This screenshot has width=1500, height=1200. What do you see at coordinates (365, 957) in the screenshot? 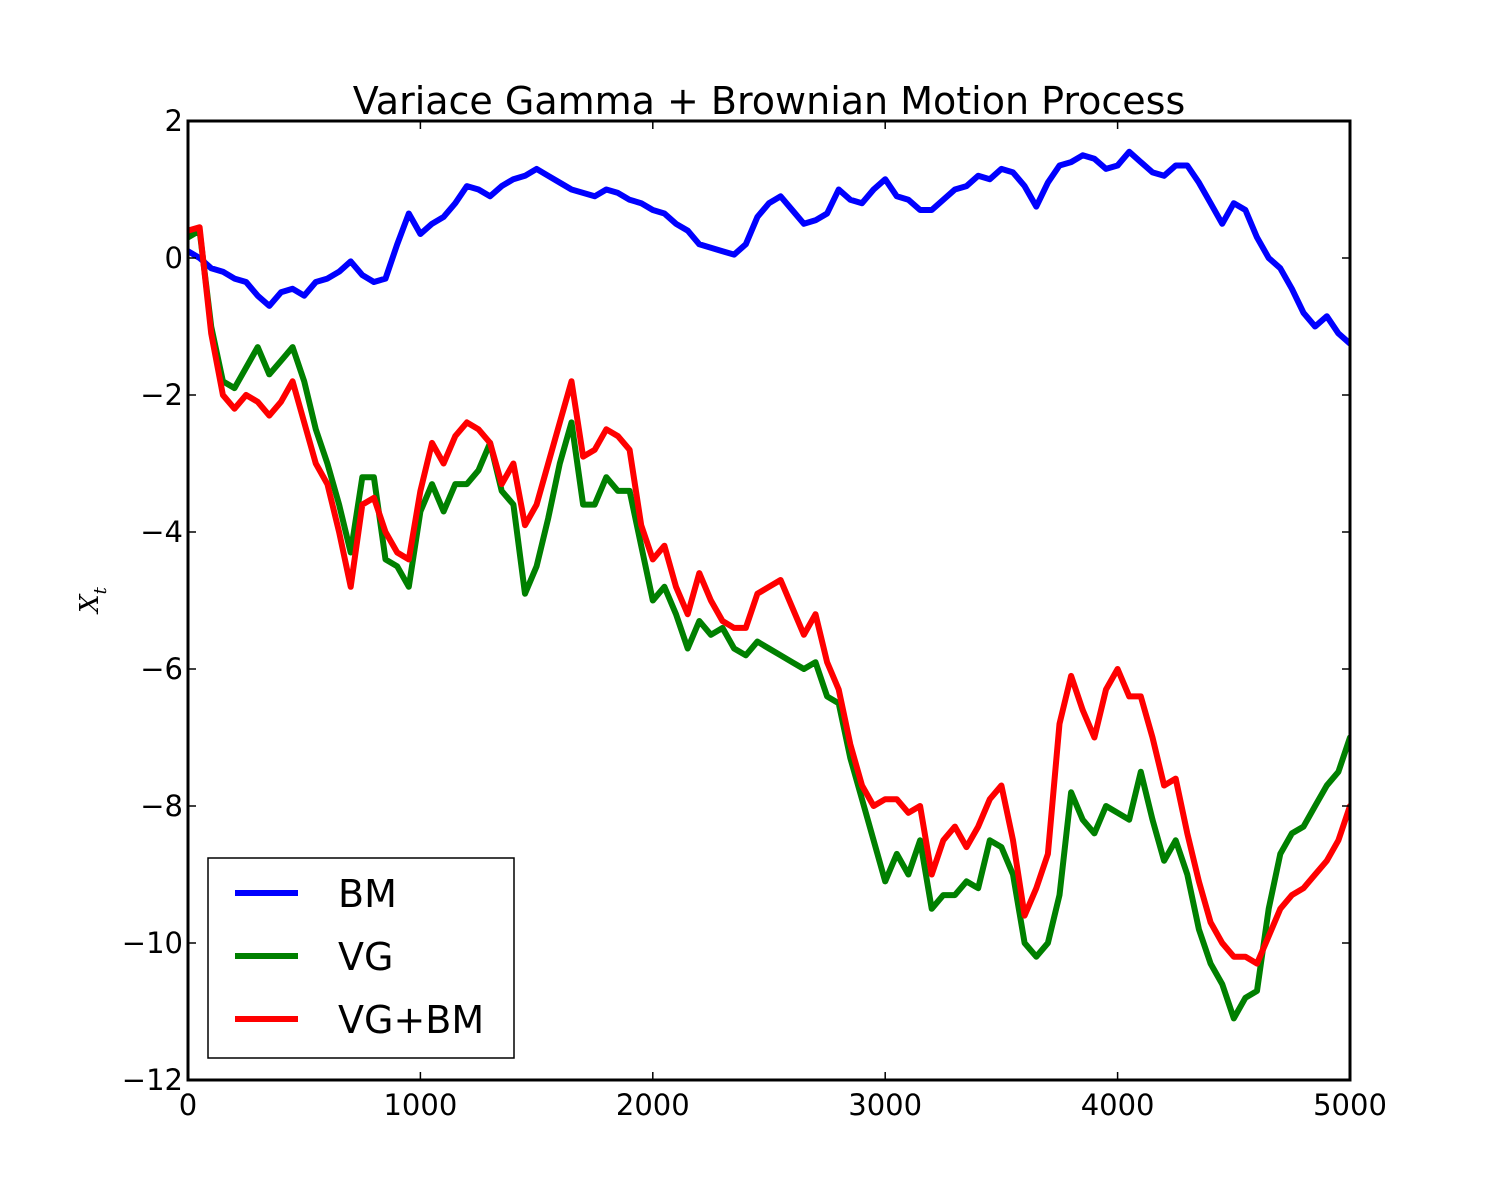
I see `legend-label: VG` at bounding box center [365, 957].